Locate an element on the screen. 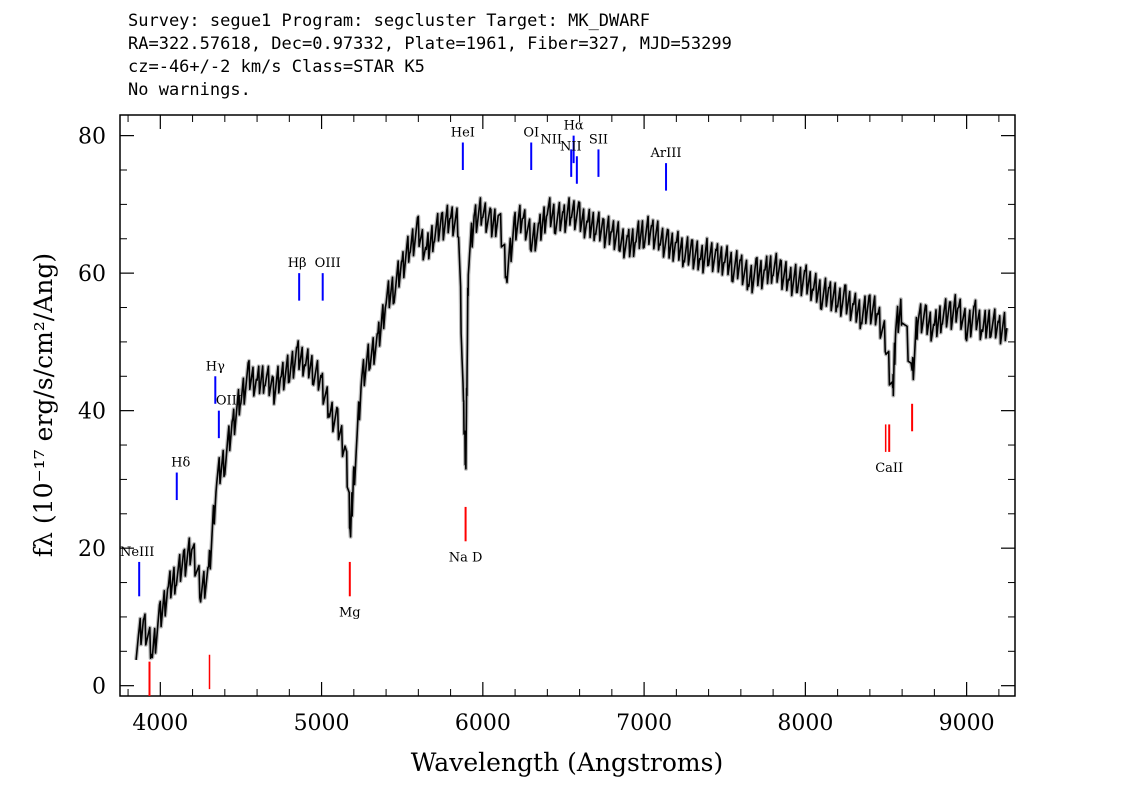 The width and height of the screenshot is (1134, 810). emission-line-label: HeI is located at coordinates (463, 133).